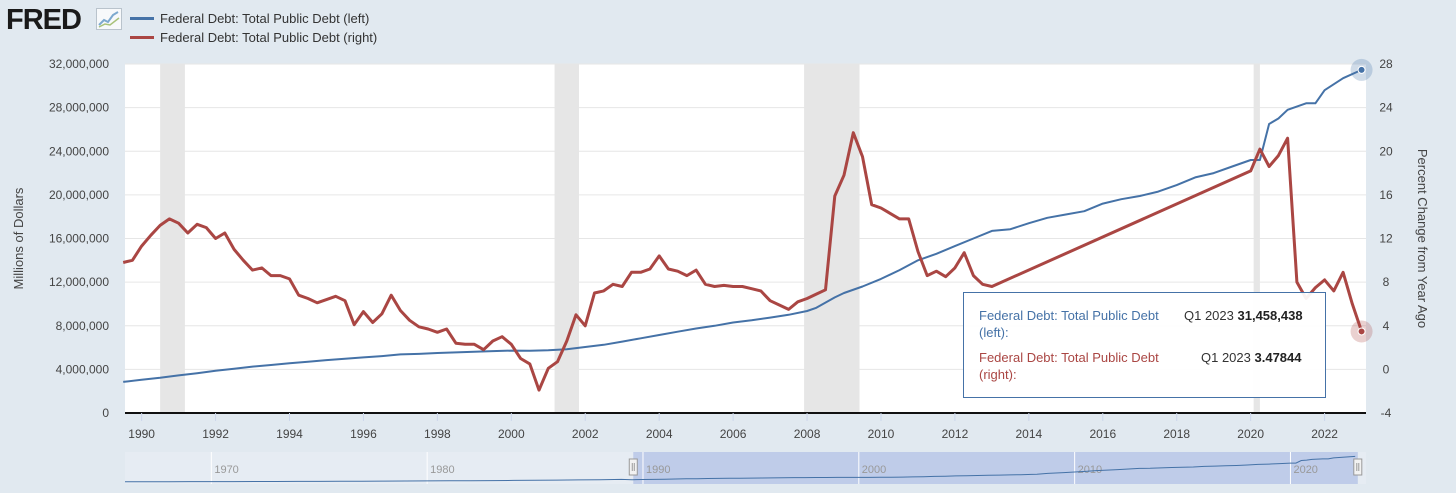 This screenshot has height=493, width=1456. Describe the element at coordinates (881, 434) in the screenshot. I see `x-tick-label: 2010` at that location.